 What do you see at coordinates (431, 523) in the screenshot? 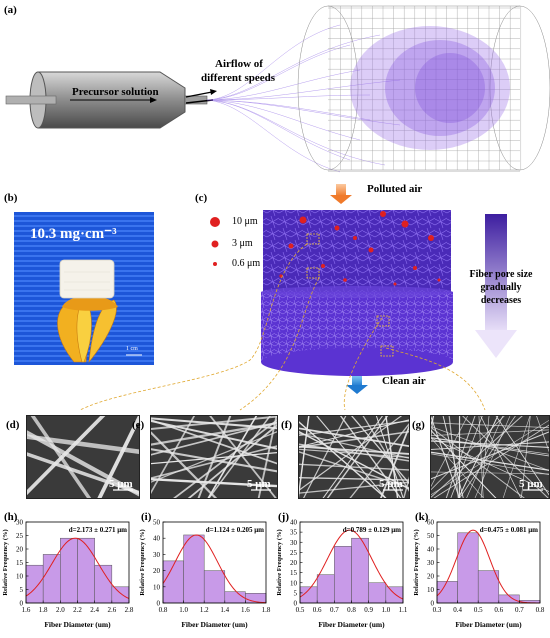
I see `y-tick-label: 60` at bounding box center [431, 523].